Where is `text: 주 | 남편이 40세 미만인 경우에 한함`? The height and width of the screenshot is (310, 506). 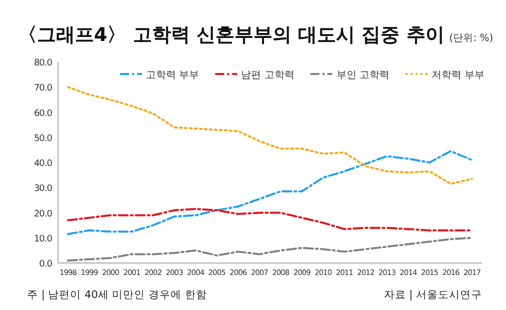
text: 주 | 남편이 40세 미만인 경우에 한함 is located at coordinates (117, 295).